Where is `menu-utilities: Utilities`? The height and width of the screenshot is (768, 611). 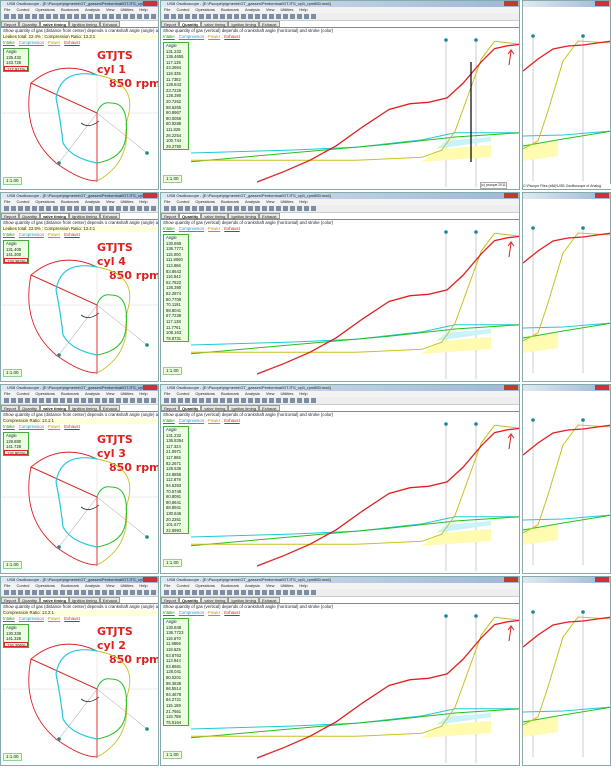 menu-utilities: Utilities is located at coordinates (127, 9).